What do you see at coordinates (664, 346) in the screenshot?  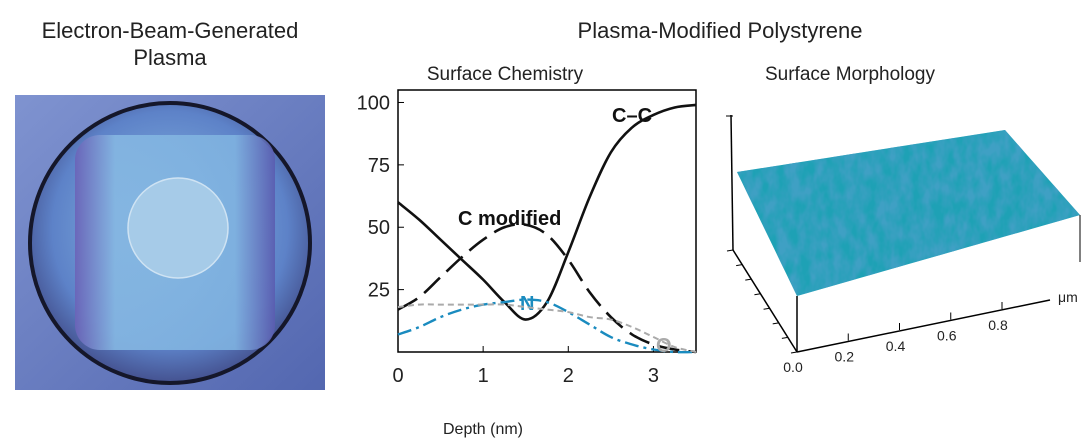 I see `series-label: O` at bounding box center [664, 346].